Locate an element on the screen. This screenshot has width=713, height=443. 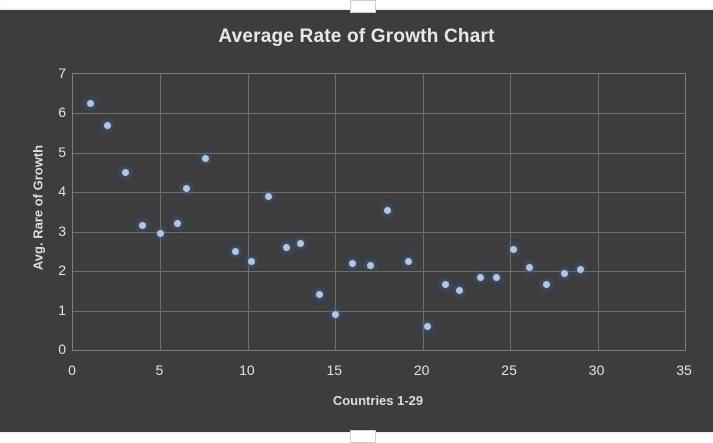
gridline-x5 is located at coordinates (161, 212).